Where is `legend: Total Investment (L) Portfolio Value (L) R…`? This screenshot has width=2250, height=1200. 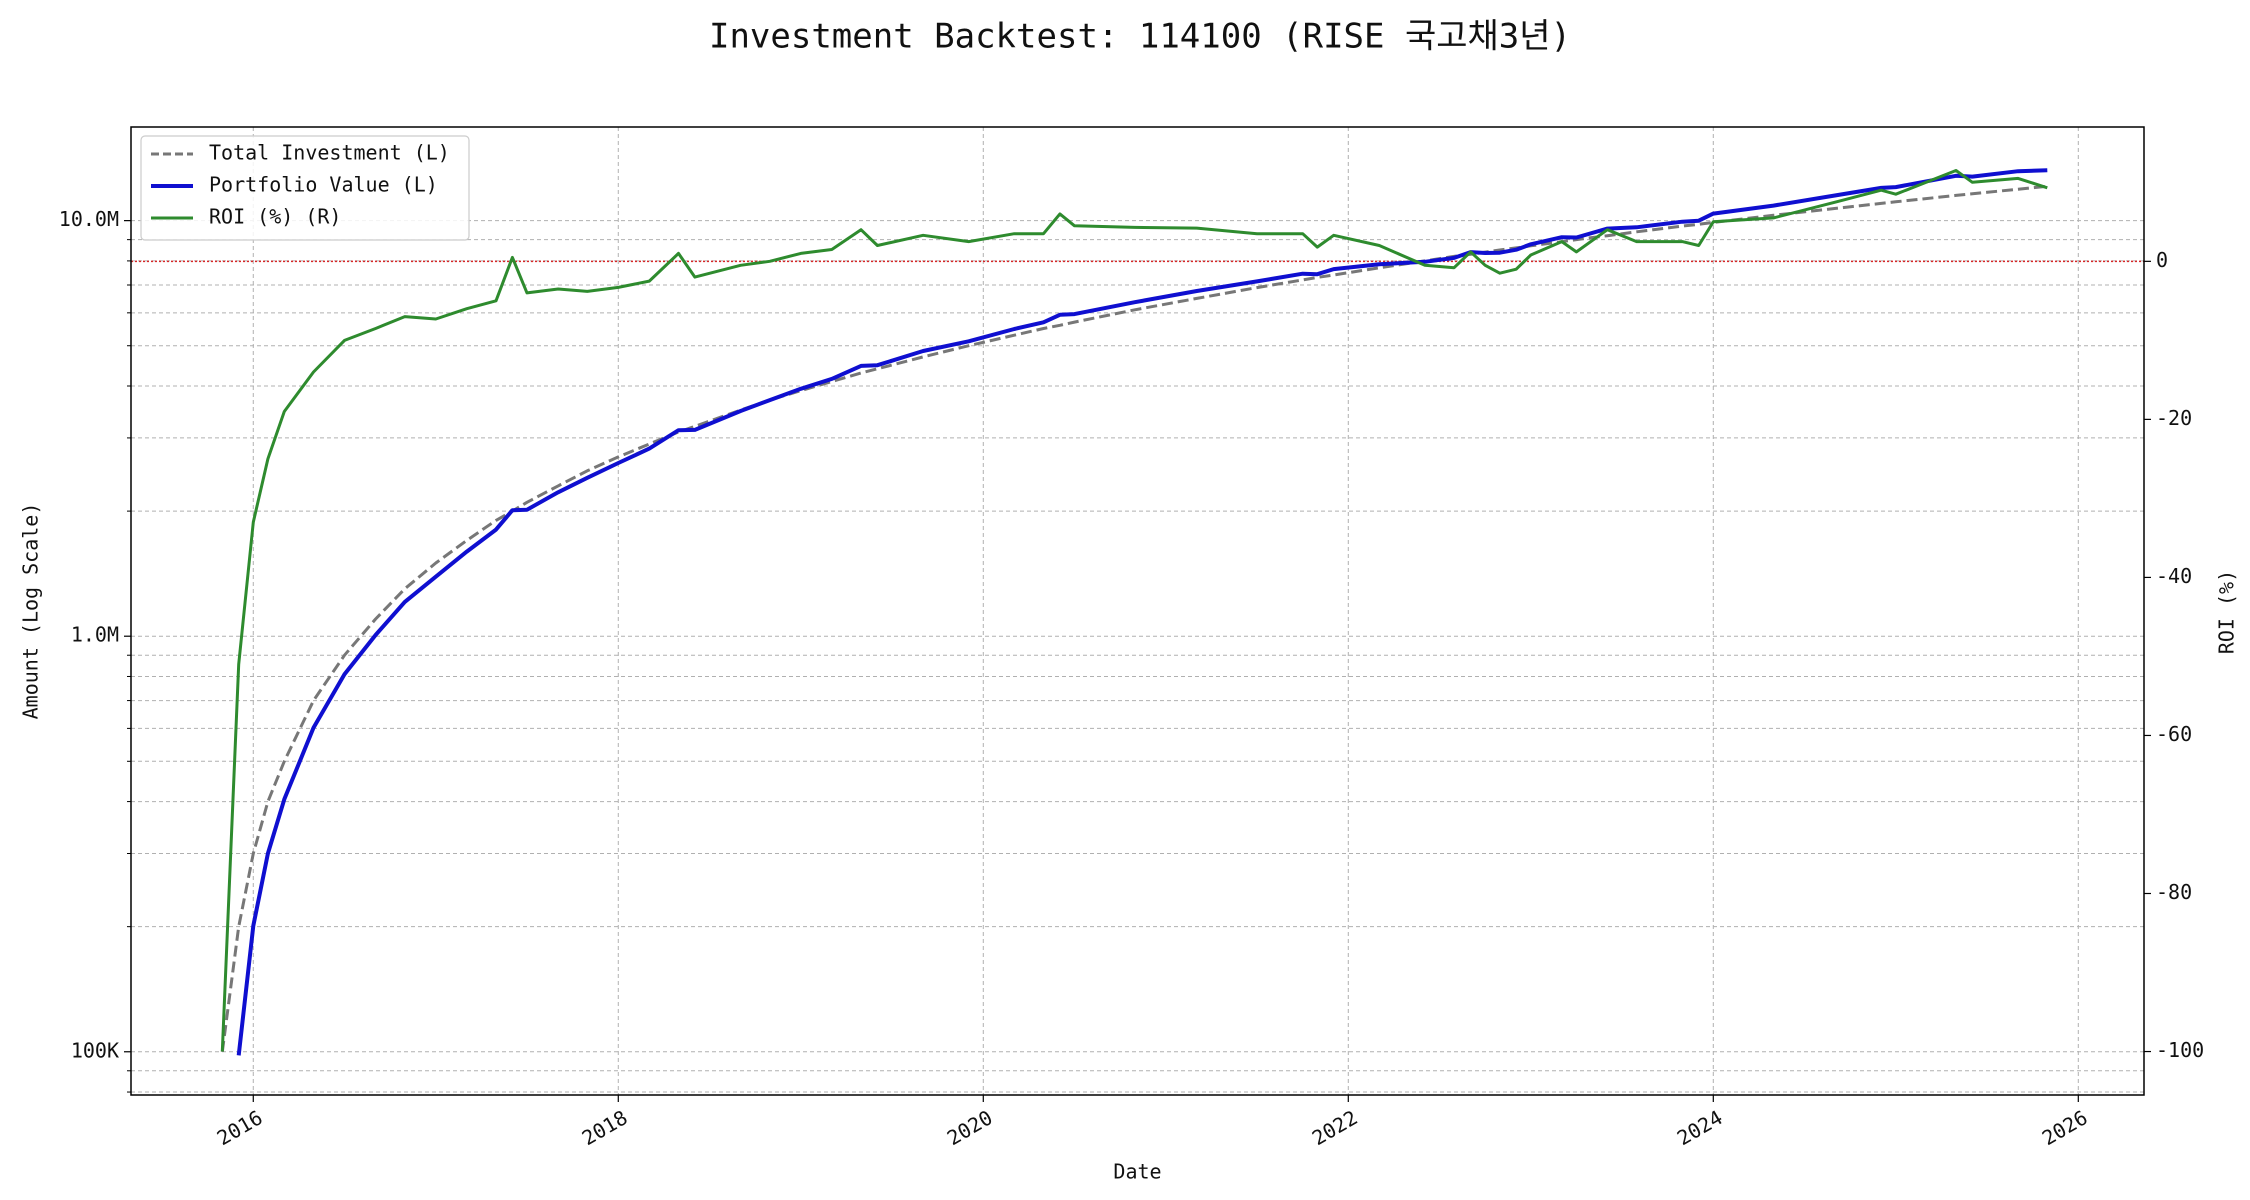
legend: Total Investment (L) Portfolio Value (L) R… is located at coordinates (305, 188).